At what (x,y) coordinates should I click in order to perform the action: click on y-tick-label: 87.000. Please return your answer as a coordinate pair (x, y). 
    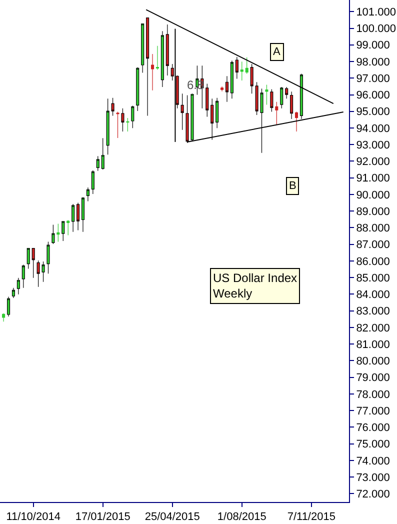
    Looking at the image, I should click on (373, 245).